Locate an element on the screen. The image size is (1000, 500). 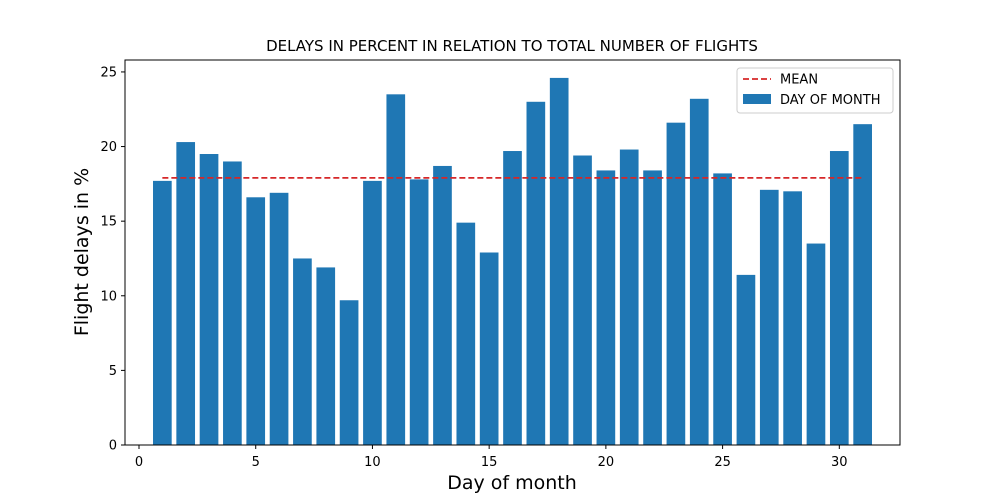
y-tick-label: 5 is located at coordinates (113, 371).